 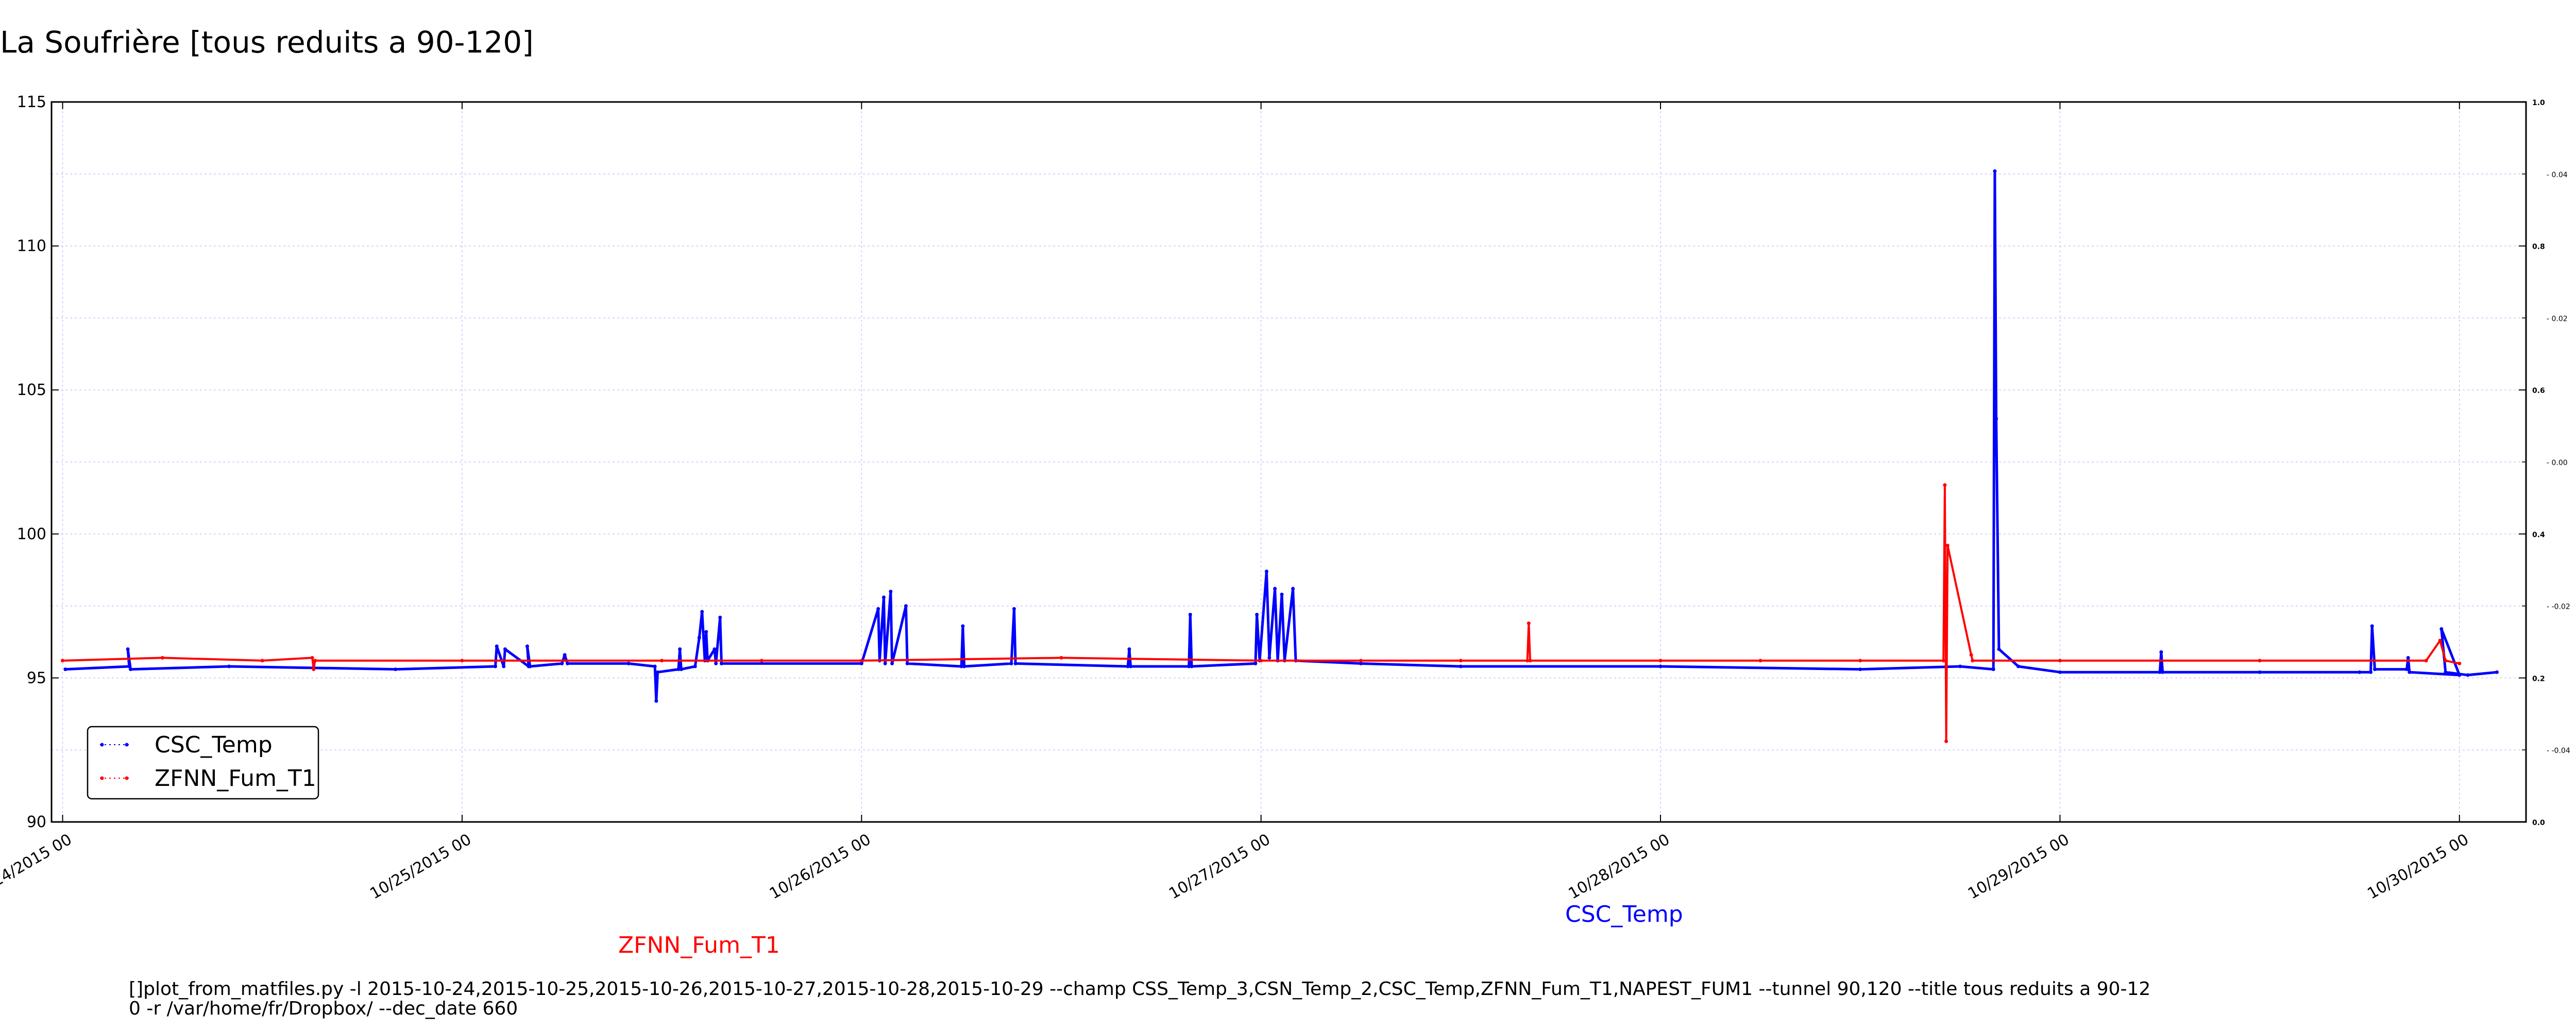 What do you see at coordinates (31, 102) in the screenshot?
I see `y-tick-label: 115` at bounding box center [31, 102].